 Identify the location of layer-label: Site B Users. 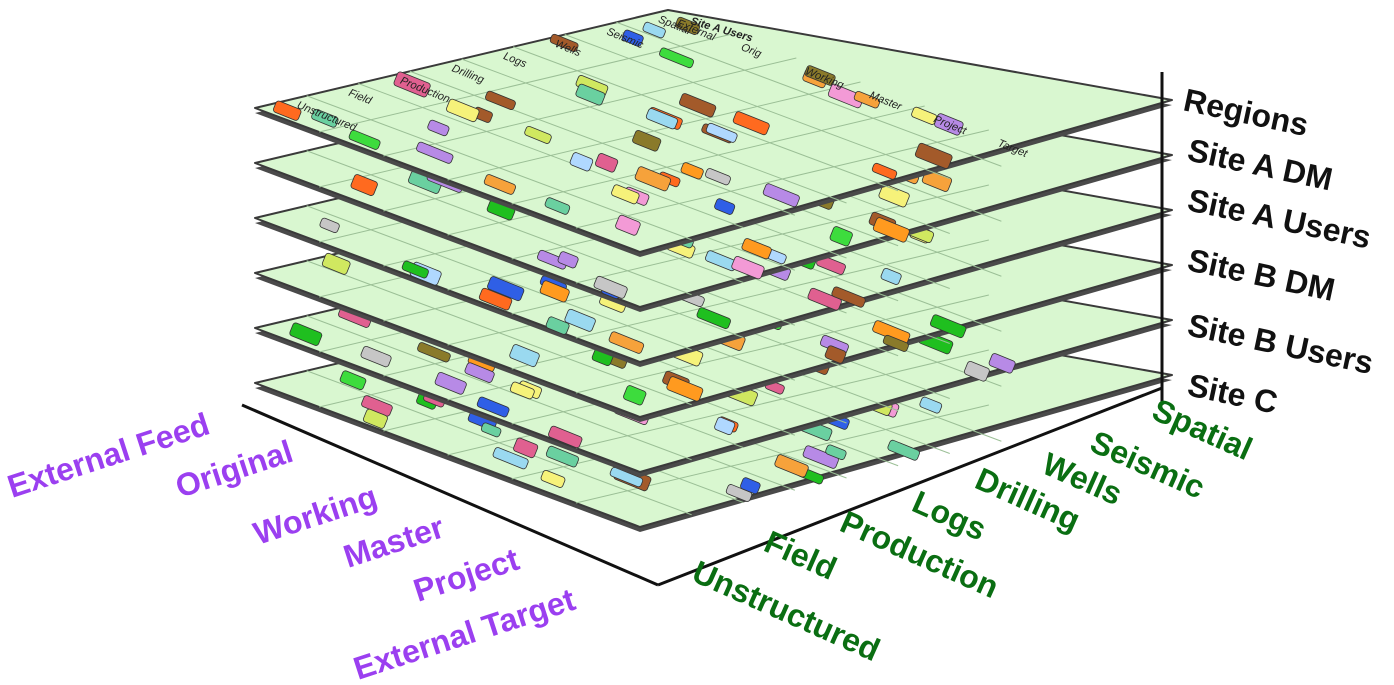
(1281, 344).